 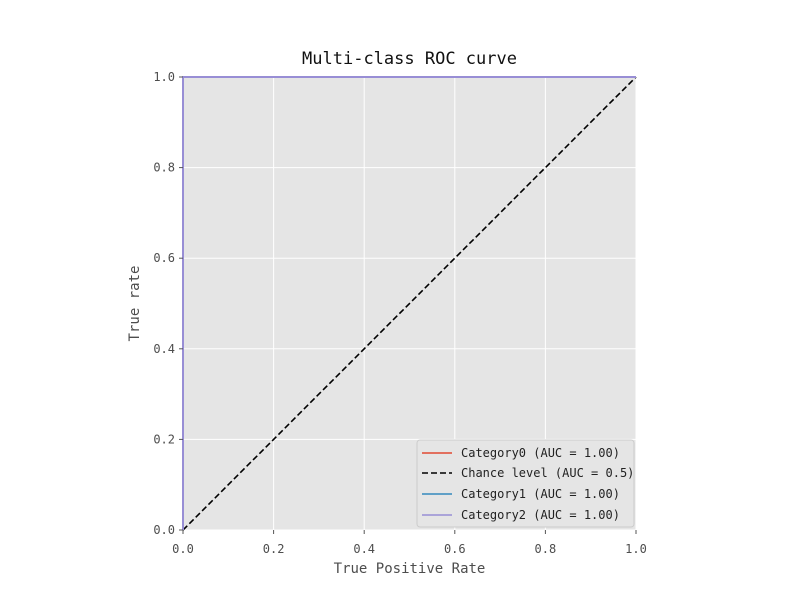 What do you see at coordinates (540, 494) in the screenshot?
I see `legend-label-category1: Category1 (AUC = 1.00)` at bounding box center [540, 494].